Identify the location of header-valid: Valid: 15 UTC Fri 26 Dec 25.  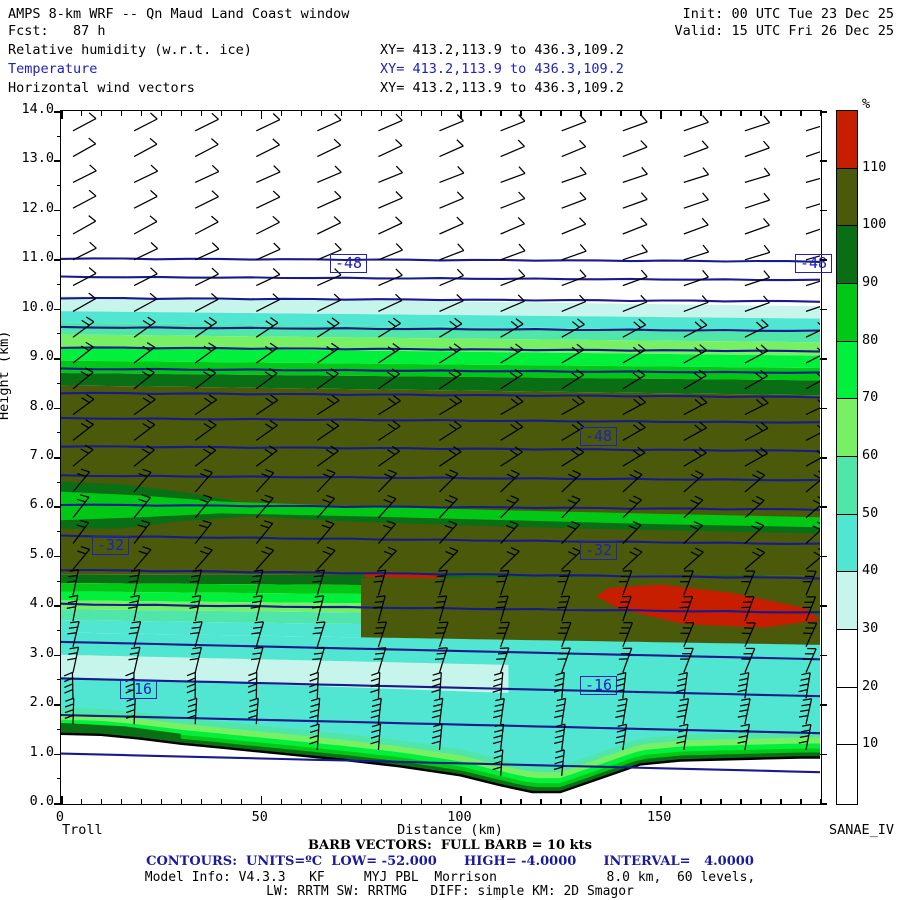
(784, 31).